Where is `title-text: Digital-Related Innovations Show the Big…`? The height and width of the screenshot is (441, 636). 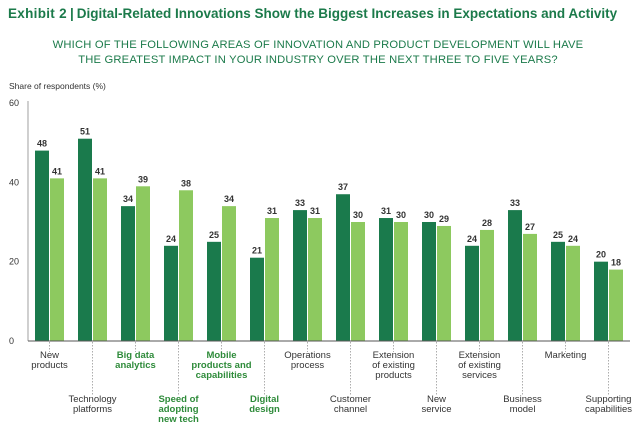 title-text: Digital-Related Innovations Show the Big… is located at coordinates (347, 13).